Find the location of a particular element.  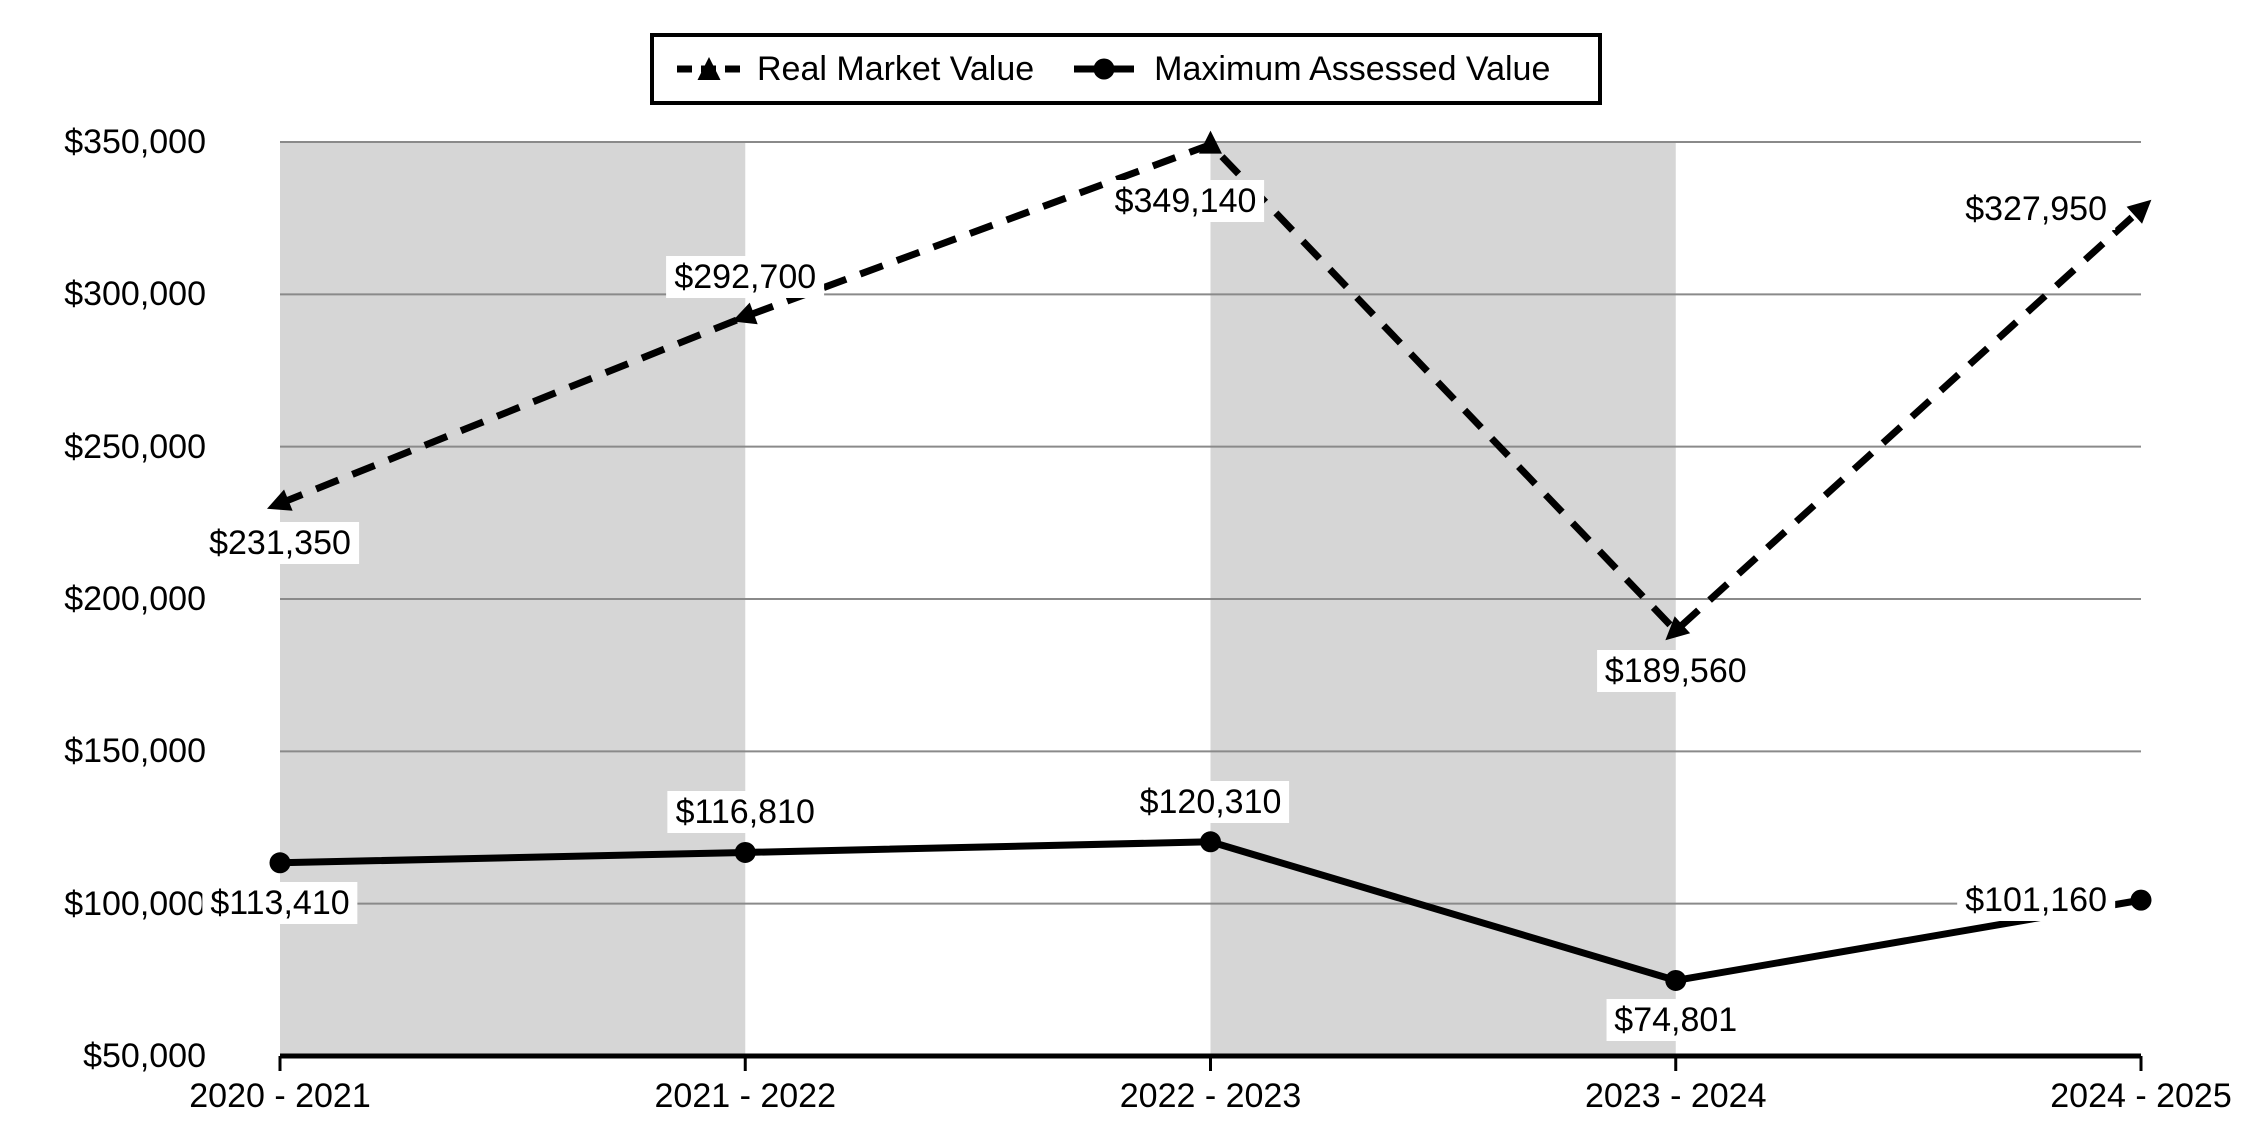

y-tick-label: $350,000 is located at coordinates (135, 142).